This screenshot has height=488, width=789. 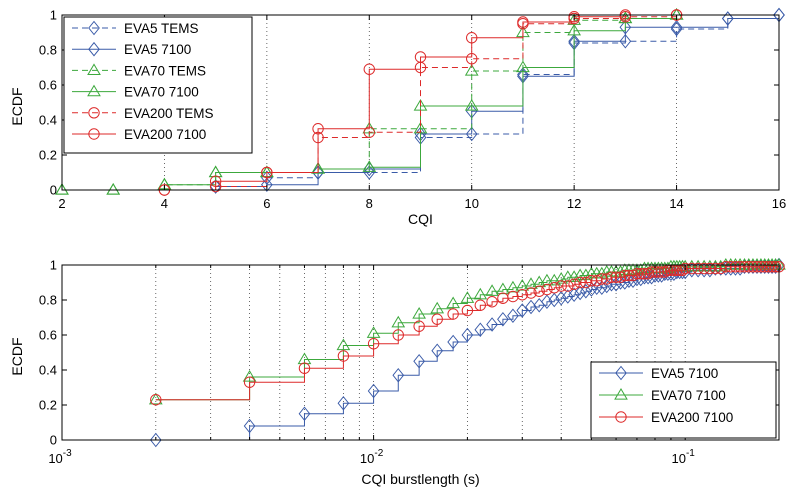 I want to click on legend-label: EVA200 TEMS, so click(x=169, y=113).